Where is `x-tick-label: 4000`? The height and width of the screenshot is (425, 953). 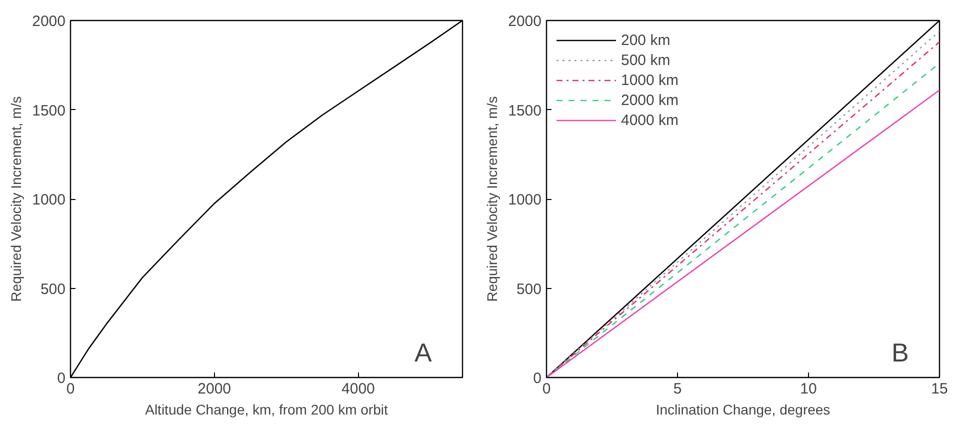
x-tick-label: 4000 is located at coordinates (358, 389).